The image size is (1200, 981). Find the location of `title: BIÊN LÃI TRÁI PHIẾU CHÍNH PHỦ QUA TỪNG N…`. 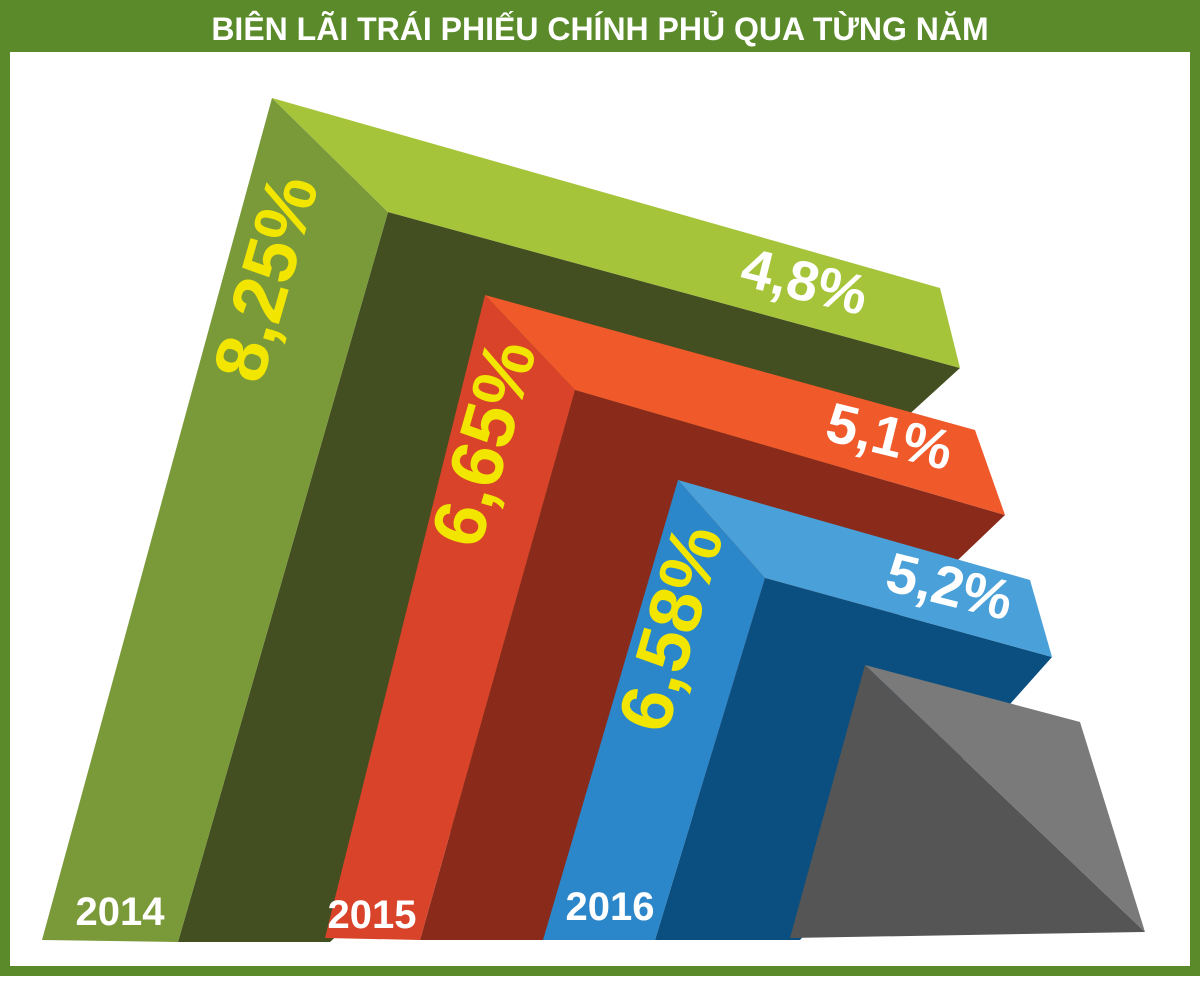

title: BIÊN LÃI TRÁI PHIẾU CHÍNH PHỦ QUA TỪNG N… is located at coordinates (599, 29).